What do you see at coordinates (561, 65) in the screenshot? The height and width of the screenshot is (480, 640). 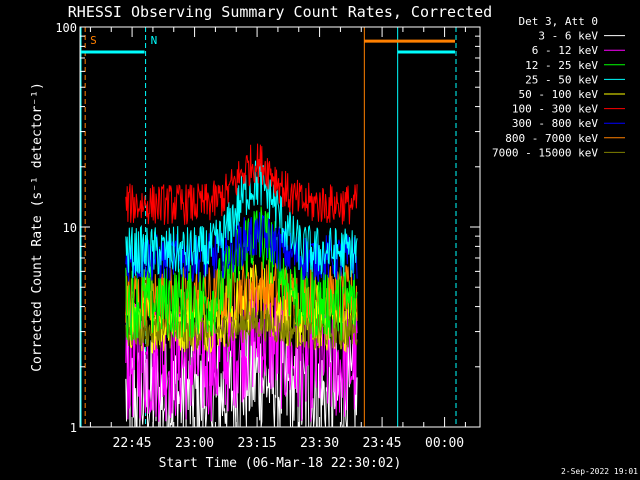 I see `legend-label: 12 - 25 keV` at bounding box center [561, 65].